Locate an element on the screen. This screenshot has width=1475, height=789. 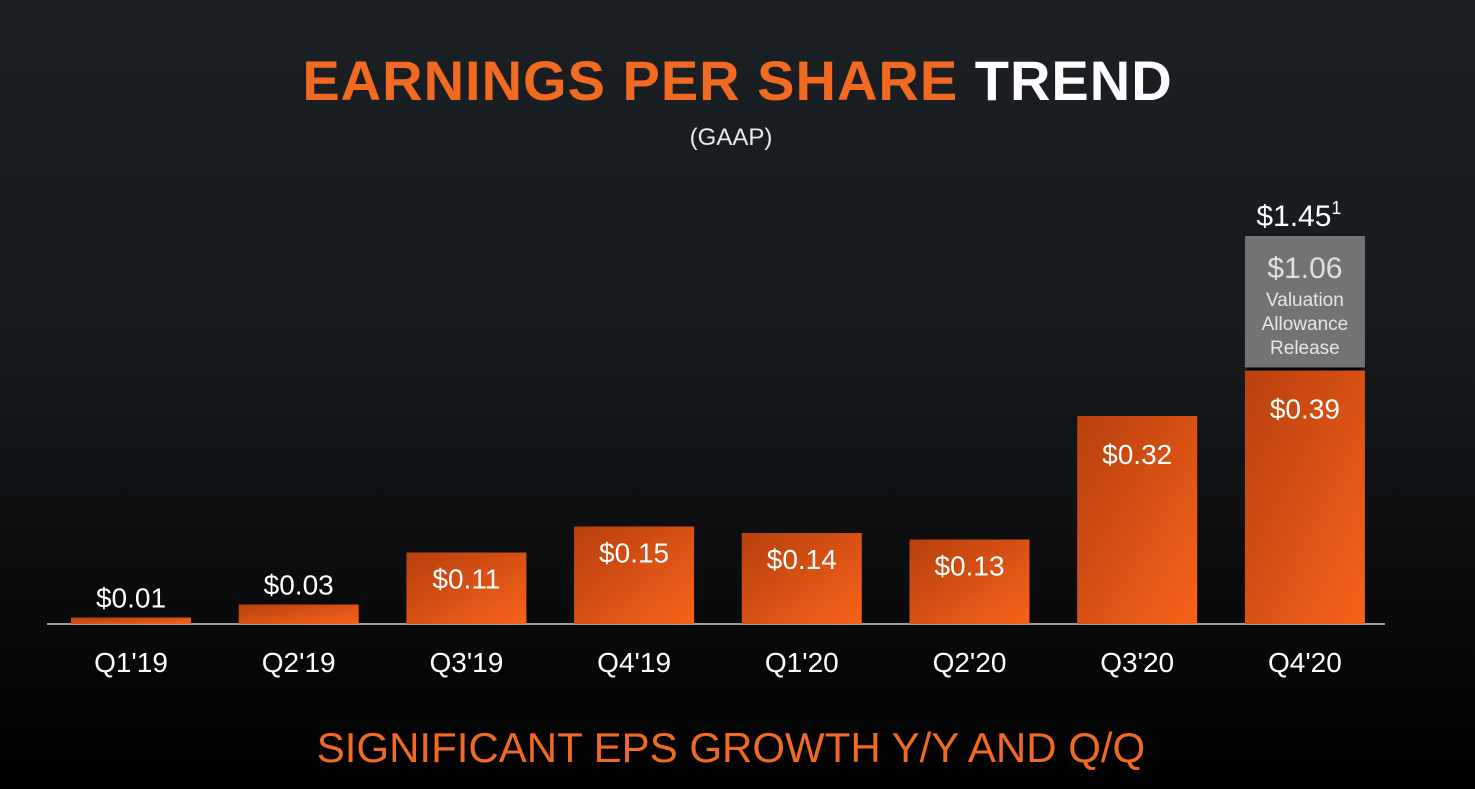
data-label: $0.32 is located at coordinates (1137, 454).